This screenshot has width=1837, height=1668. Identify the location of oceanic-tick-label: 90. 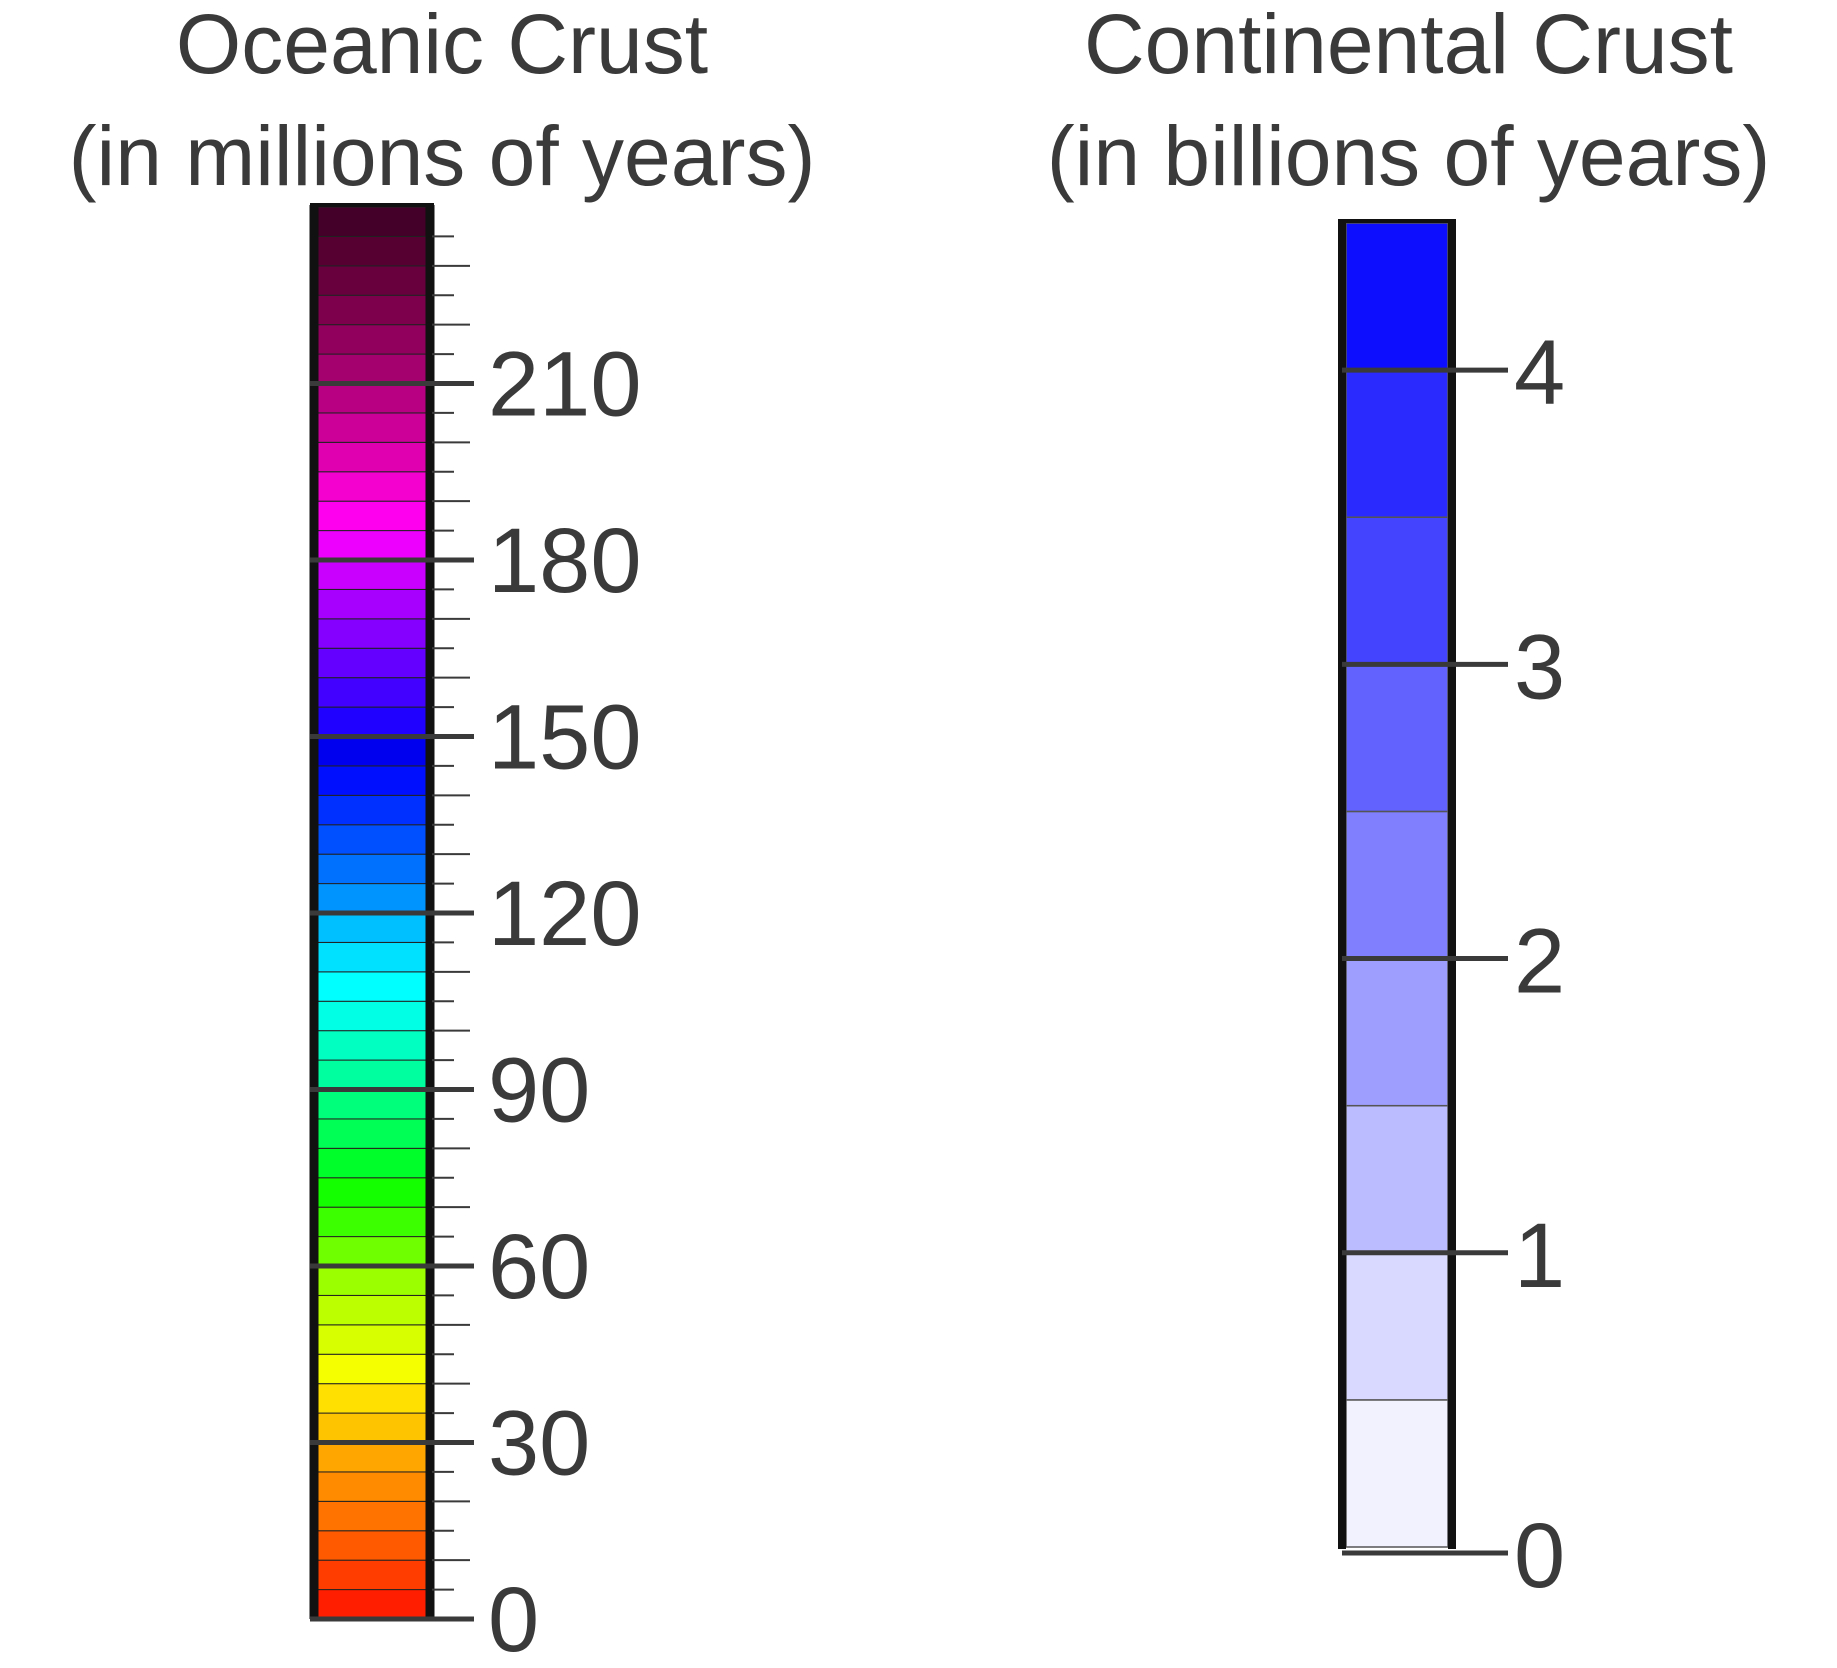
(539, 1091).